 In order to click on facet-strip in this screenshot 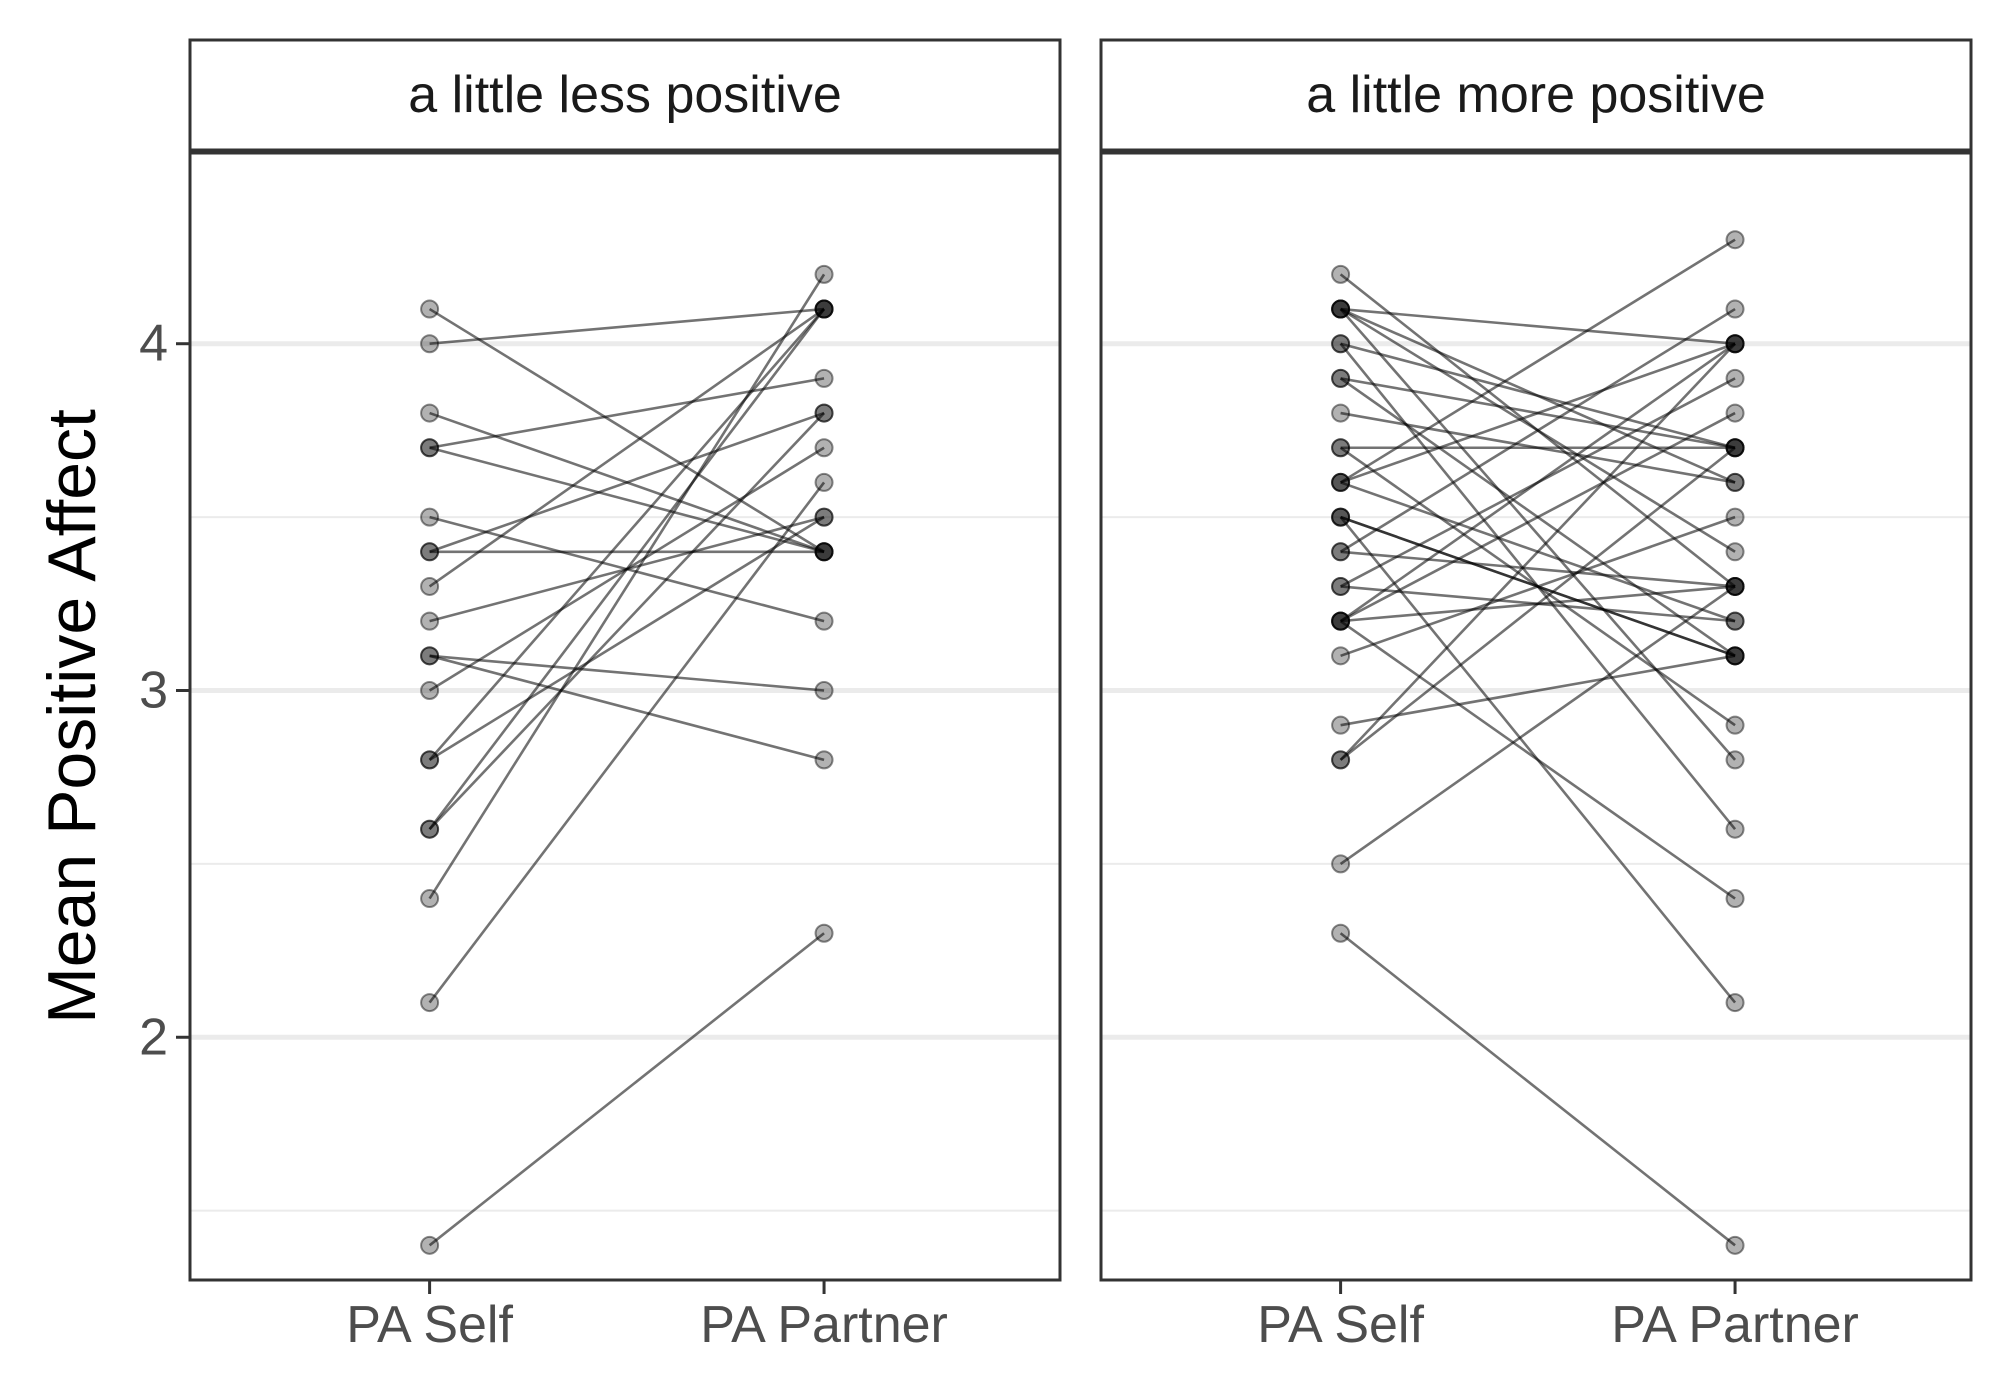, I will do `click(625, 95)`.